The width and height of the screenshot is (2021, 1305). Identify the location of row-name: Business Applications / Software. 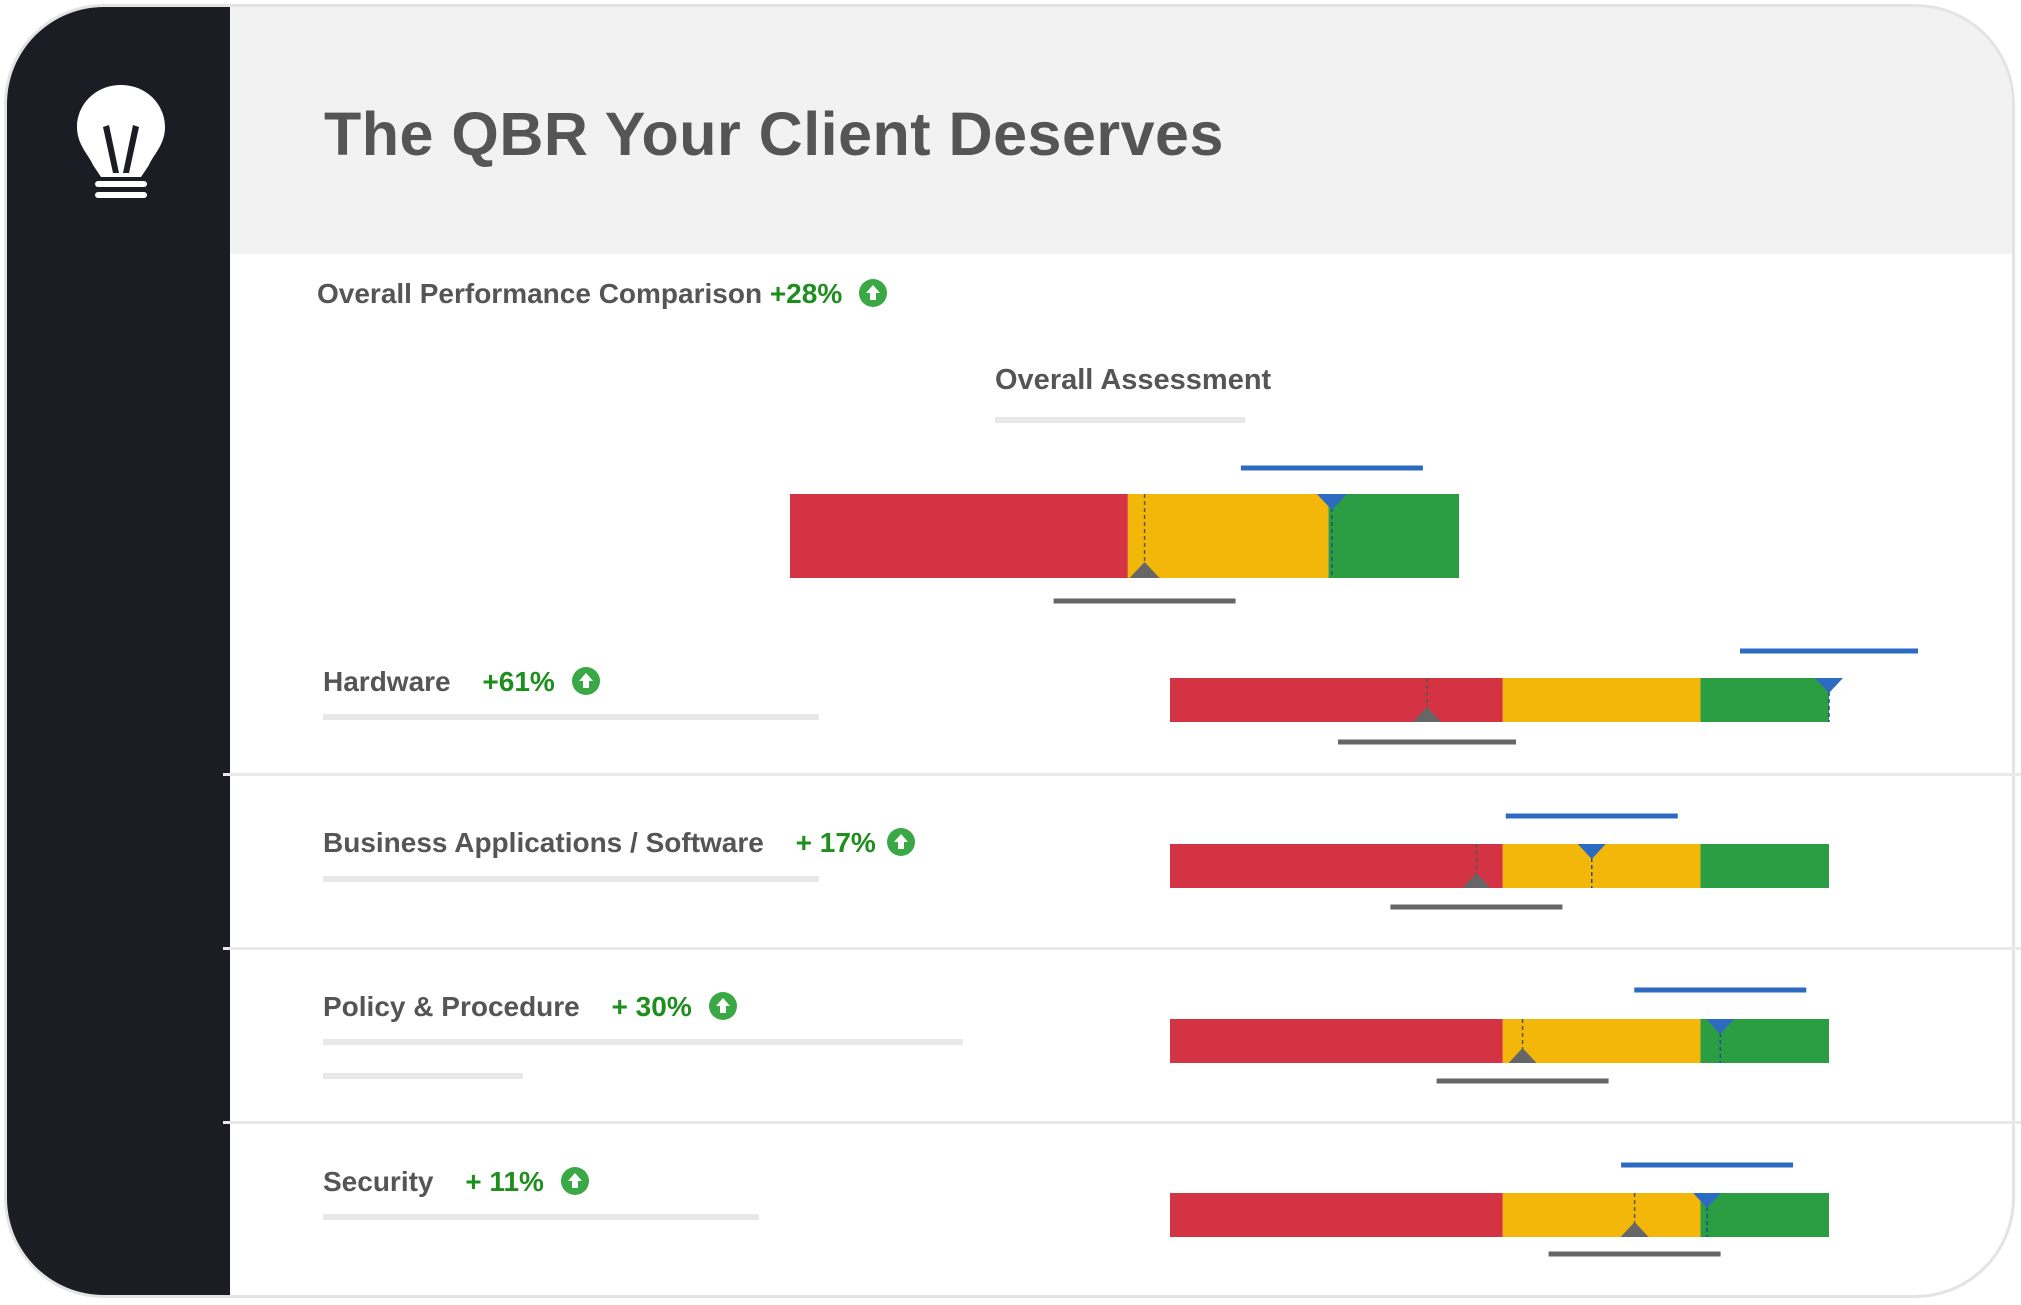
(543, 842).